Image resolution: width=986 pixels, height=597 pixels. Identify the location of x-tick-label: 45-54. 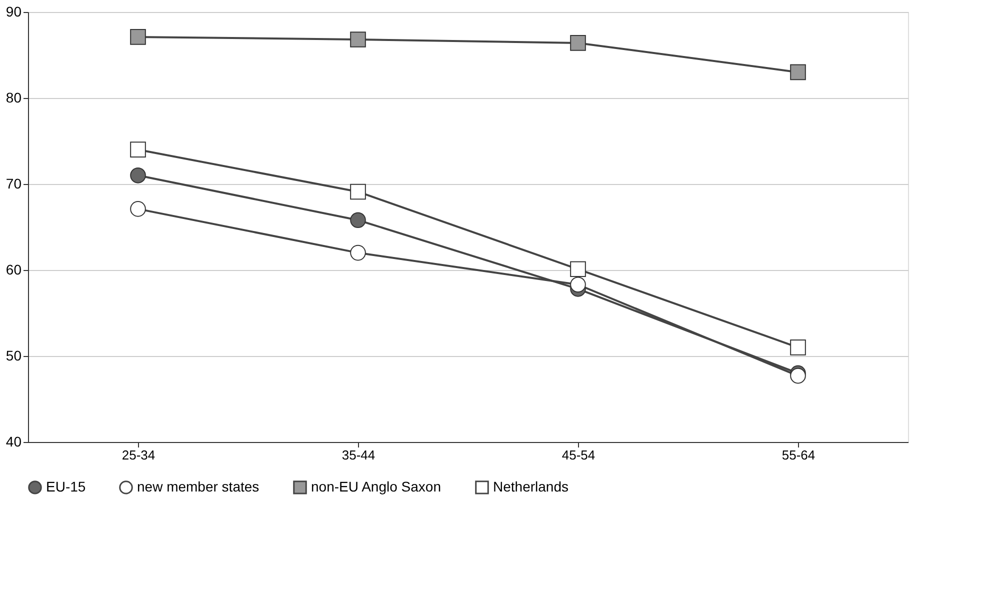
(579, 455).